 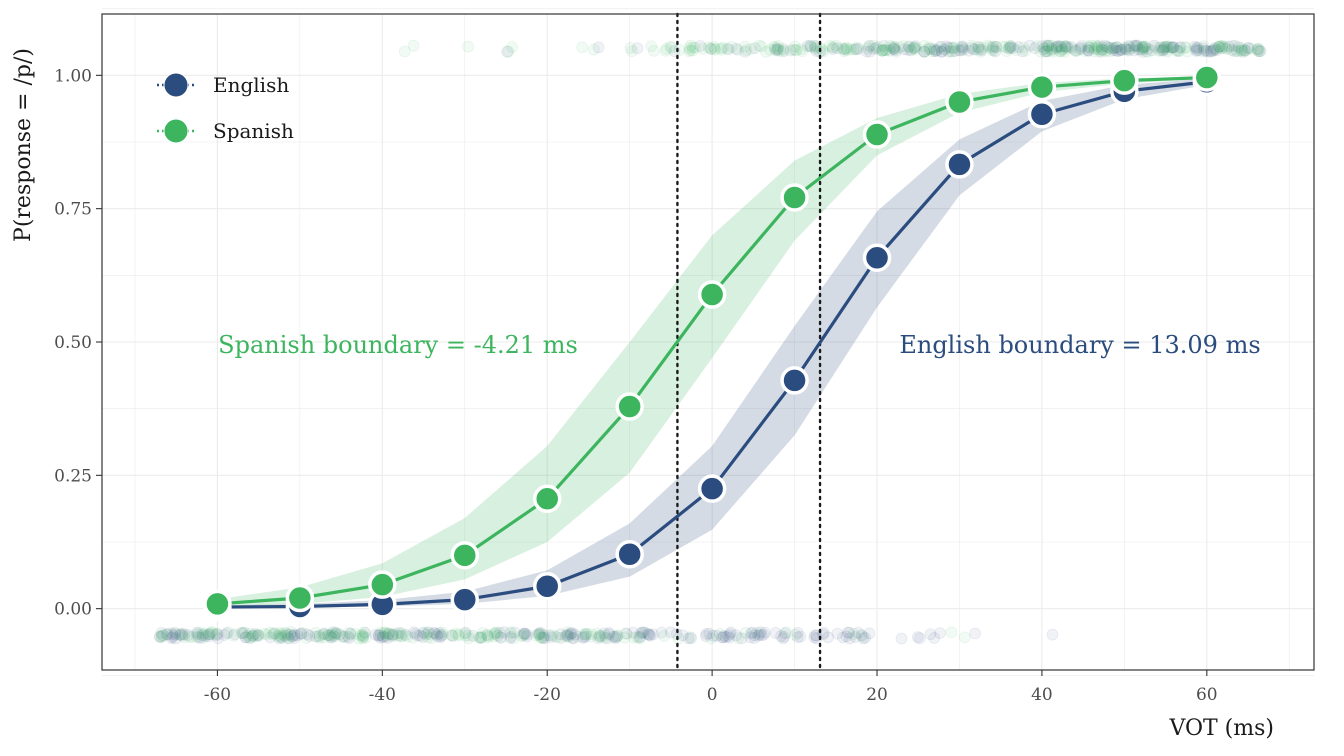 What do you see at coordinates (1079, 345) in the screenshot?
I see `english-boundary-annotation: English boundary = 13.09 ms` at bounding box center [1079, 345].